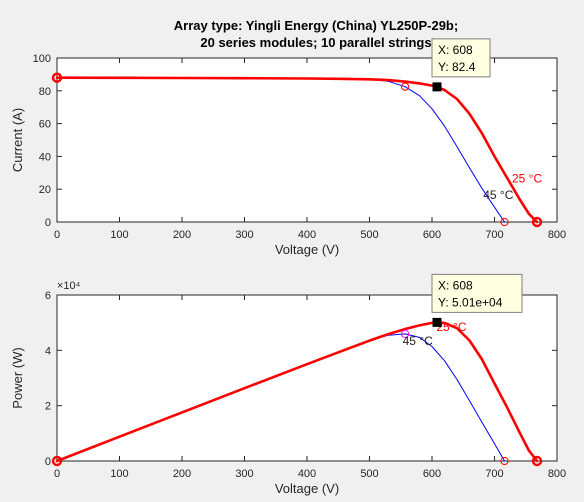 Image resolution: width=584 pixels, height=502 pixels. I want to click on pv-y-axis-label: Power (W), so click(17, 377).